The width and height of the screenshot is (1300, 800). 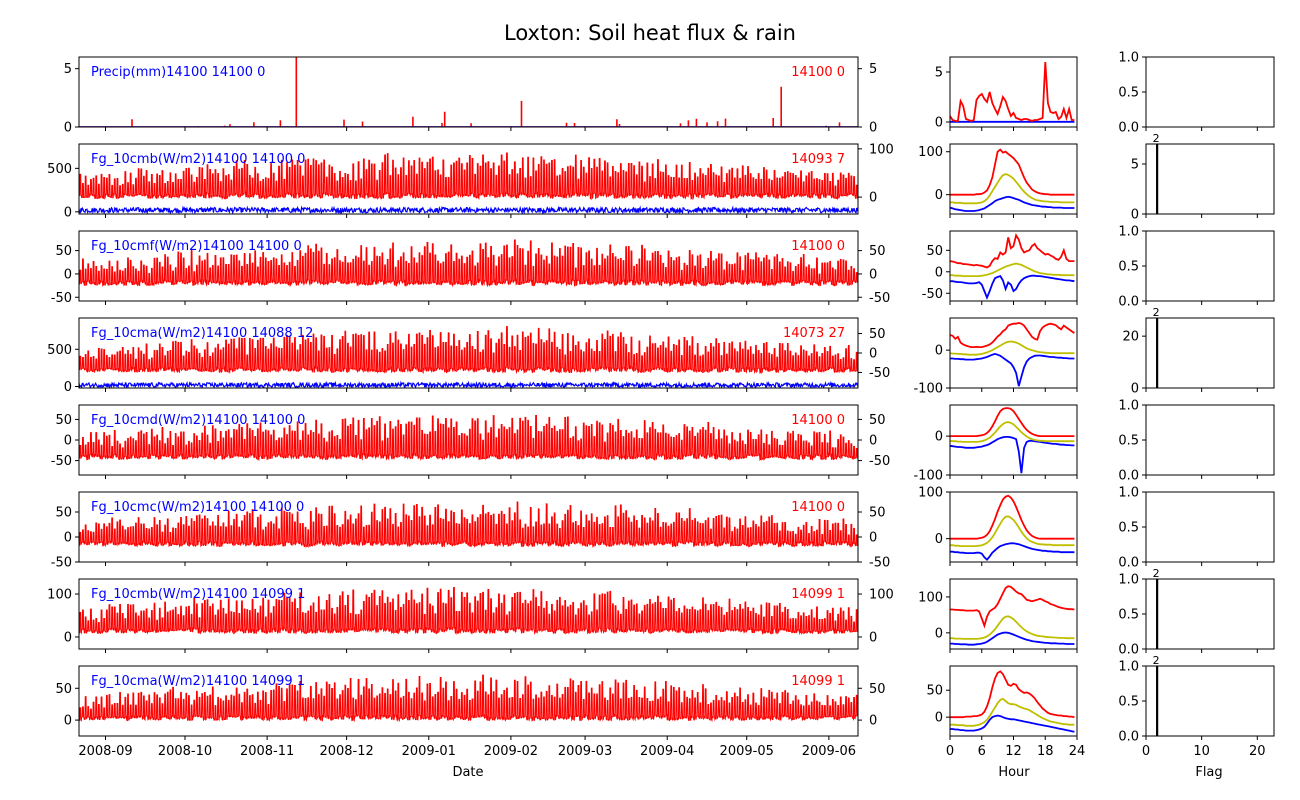 What do you see at coordinates (68, 69) in the screenshot?
I see `left-ytick-label: 5` at bounding box center [68, 69].